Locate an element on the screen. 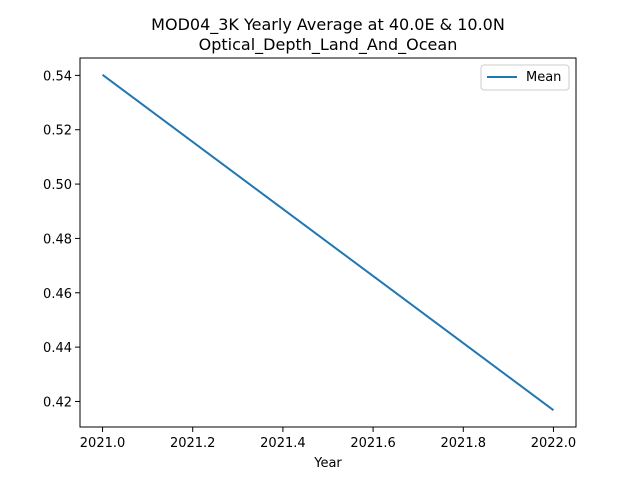 This screenshot has height=480, width=640. x-tick-label: 2021.6 is located at coordinates (373, 443).